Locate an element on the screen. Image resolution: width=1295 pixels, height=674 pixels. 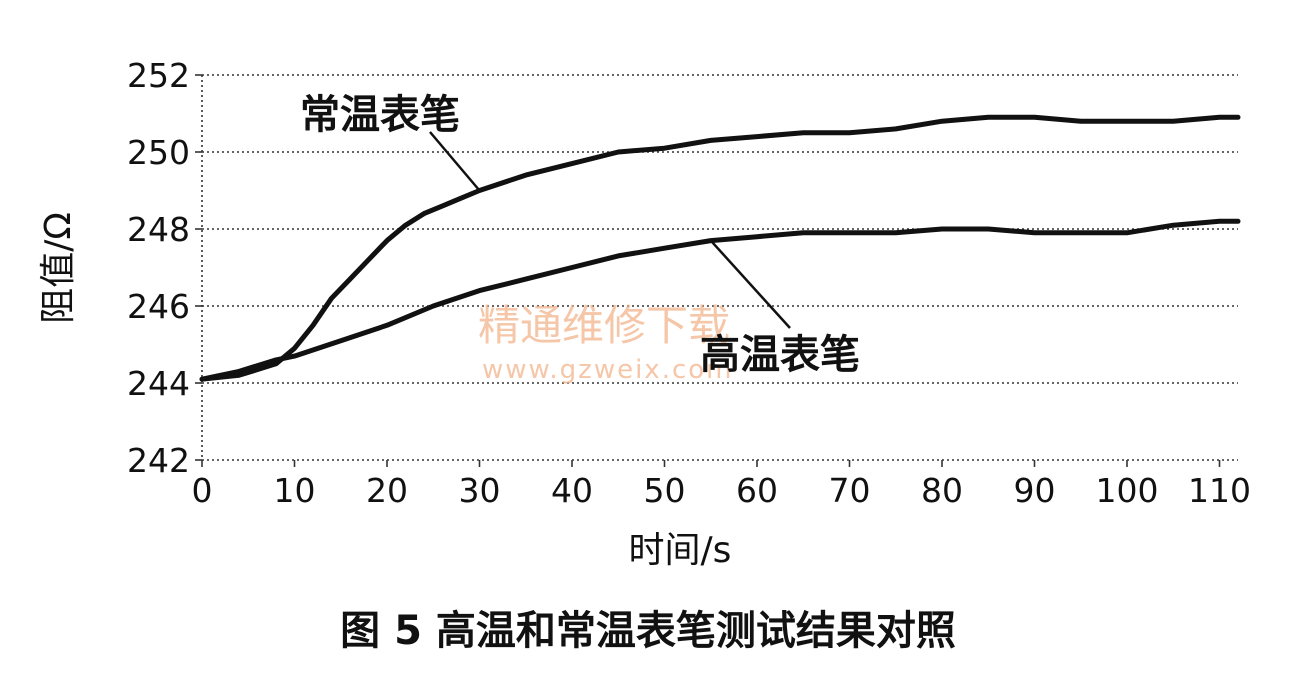
watermark-url: www.gzweix.com is located at coordinates (608, 370).